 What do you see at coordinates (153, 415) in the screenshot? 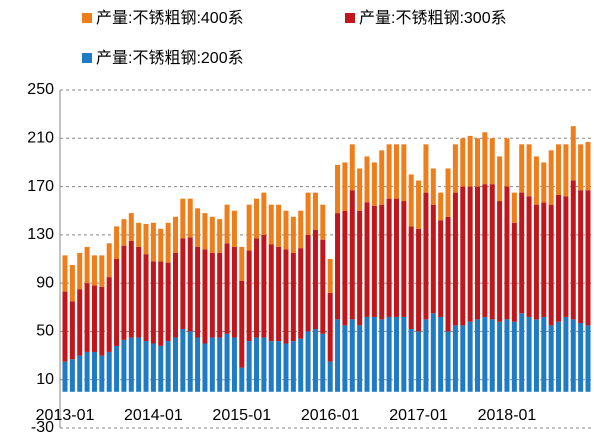
I see `x-tick-label: 2014-01` at bounding box center [153, 415].